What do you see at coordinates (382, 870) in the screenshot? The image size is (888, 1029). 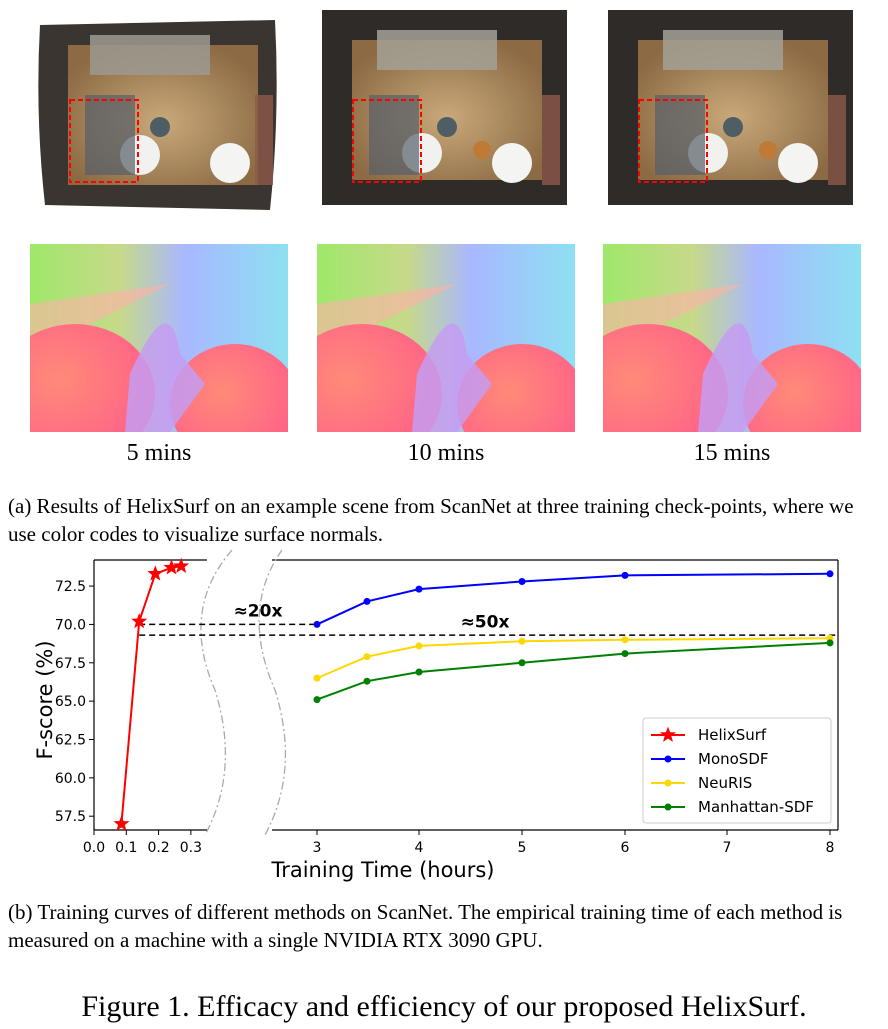 I see `x-axis-label: Training Time (hours)` at bounding box center [382, 870].